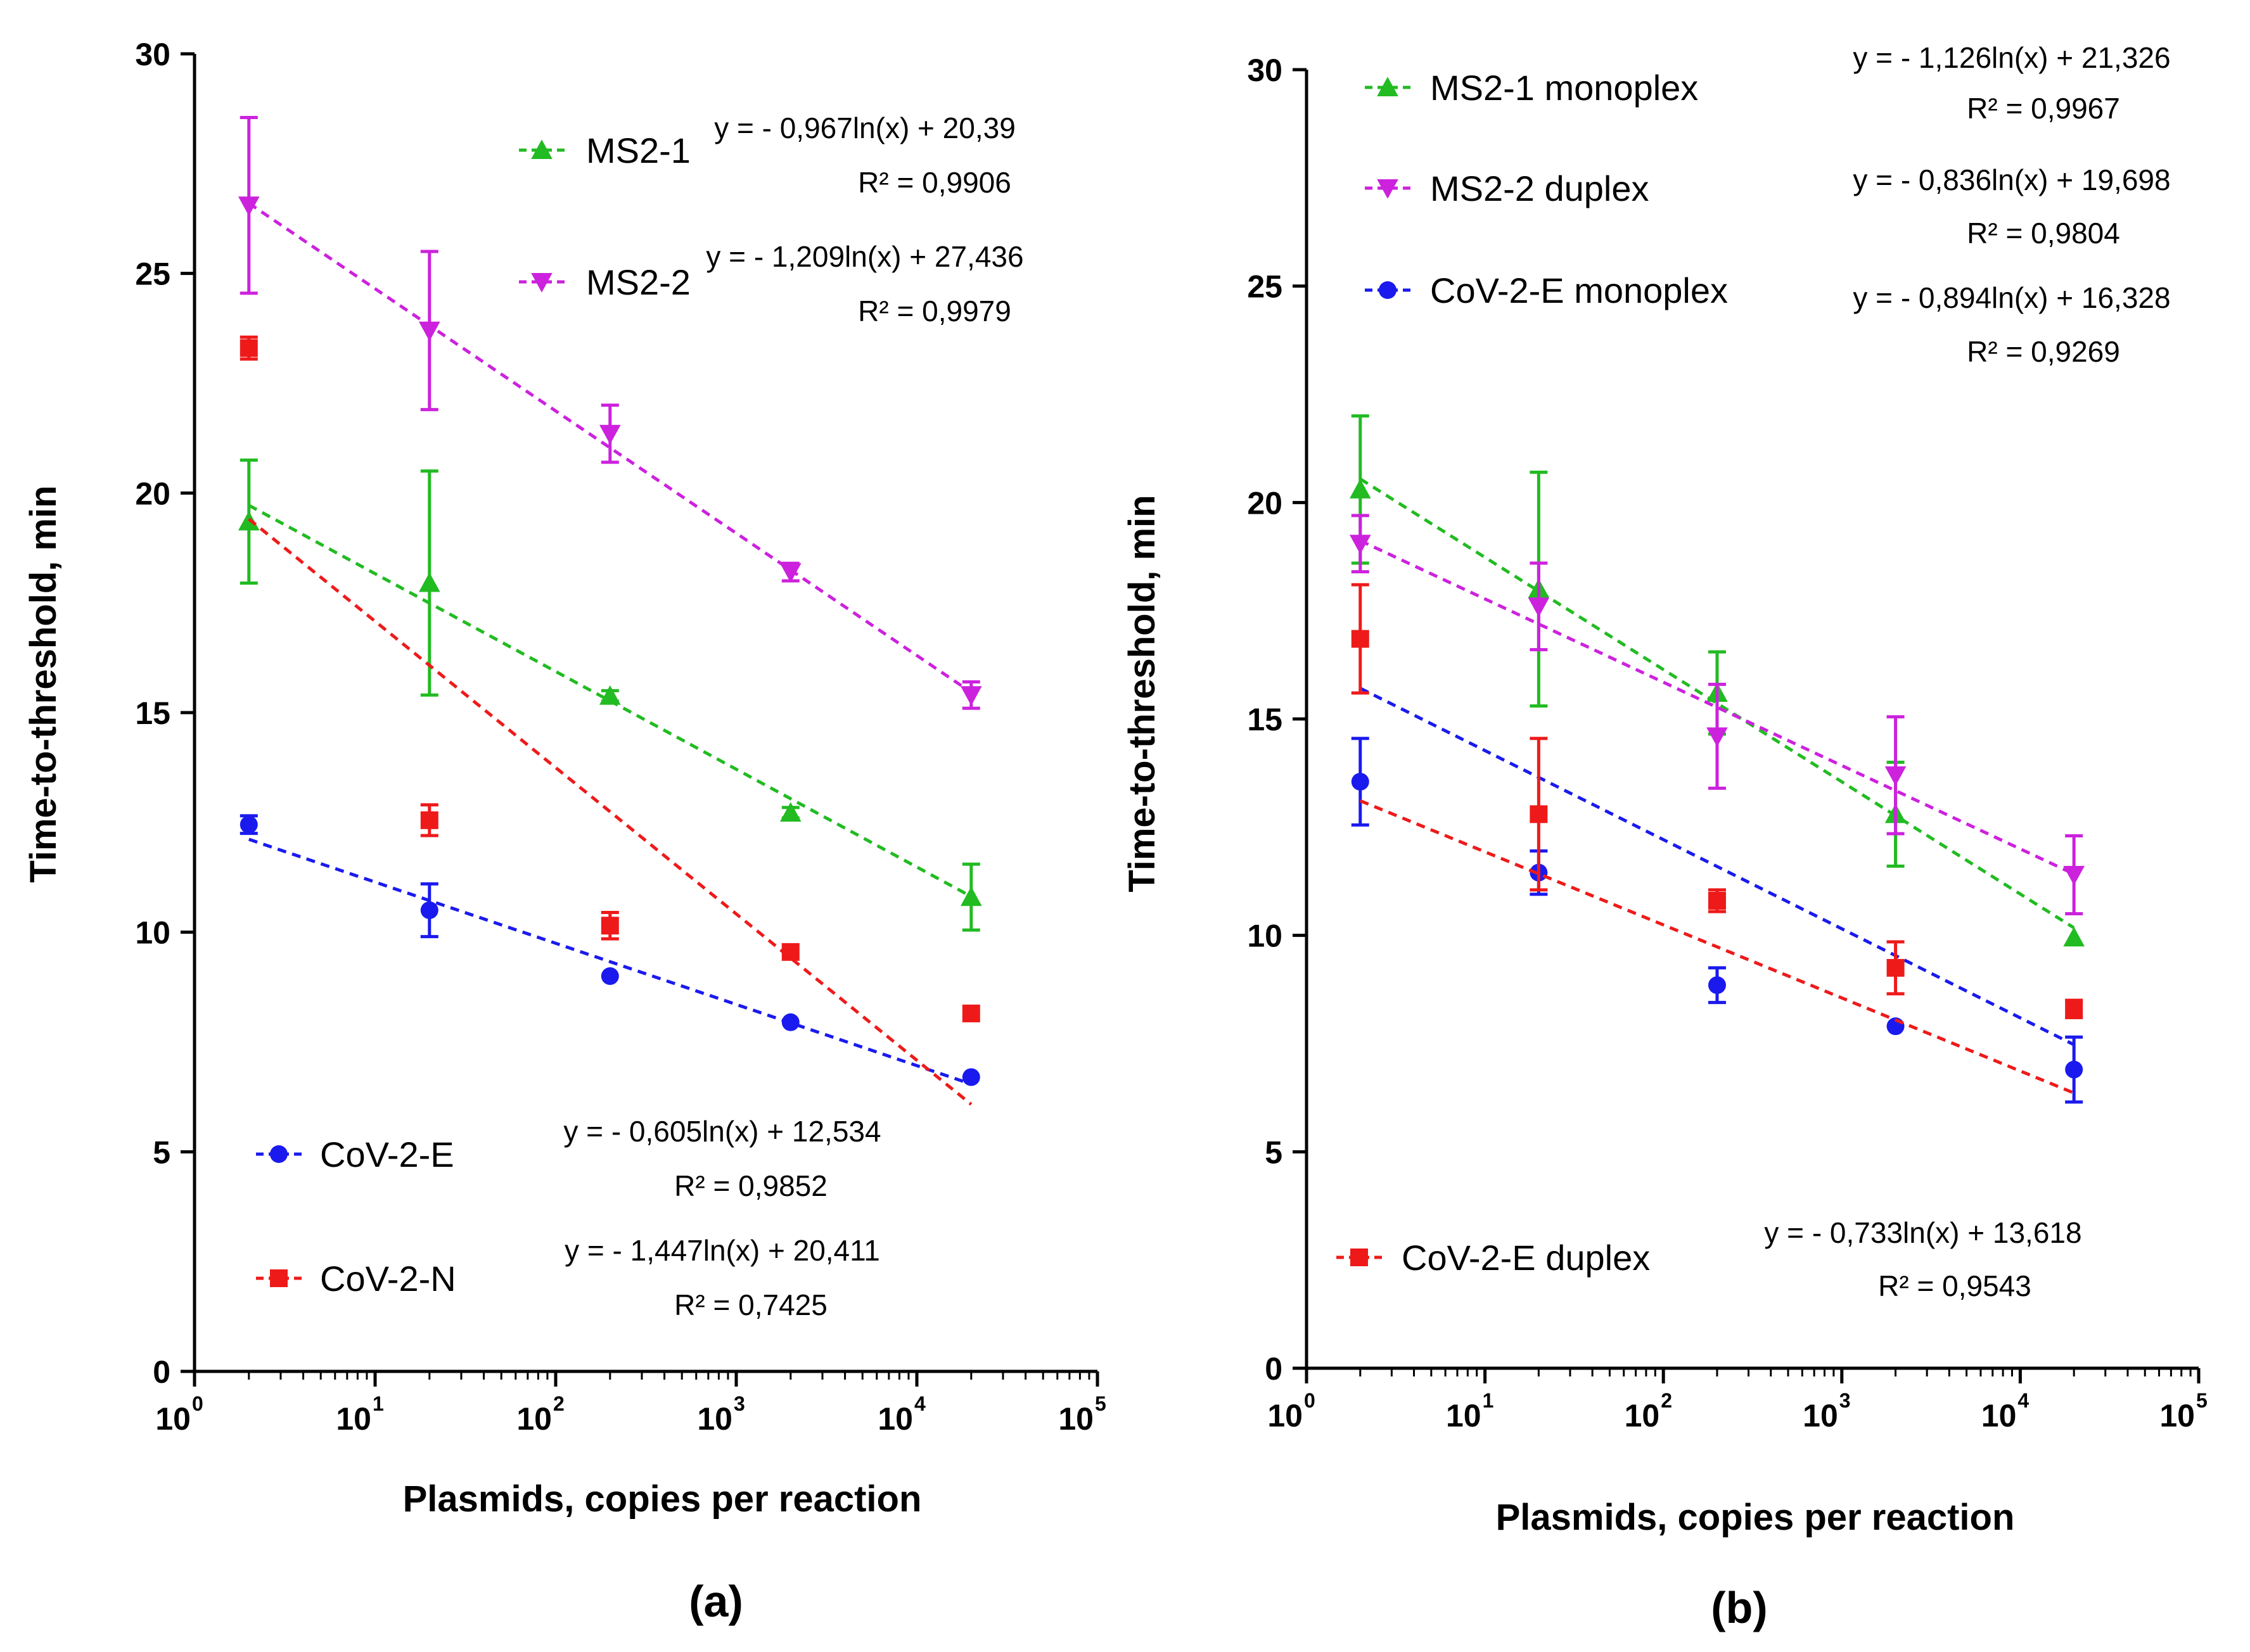 The width and height of the screenshot is (2250, 1652). I want to click on trend-r-squared: R² = 0,9979, so click(934, 311).